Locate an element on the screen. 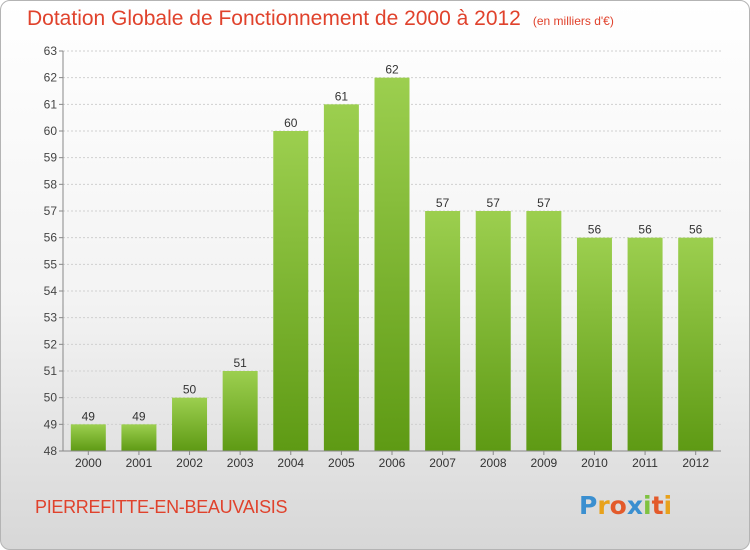  logo-letter: r is located at coordinates (603, 505).